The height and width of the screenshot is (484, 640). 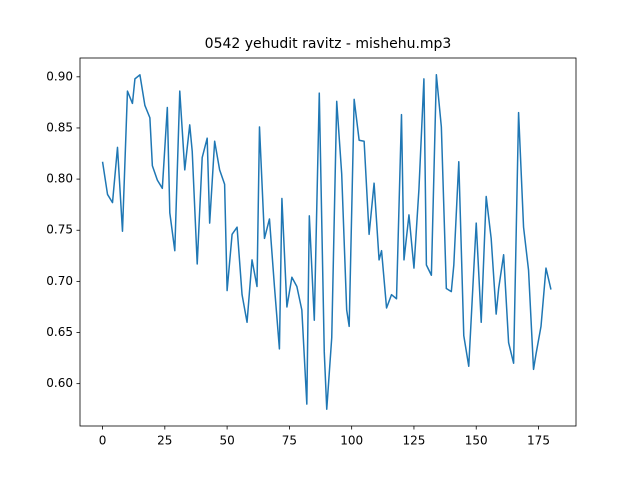 What do you see at coordinates (59, 179) in the screenshot?
I see `y-tick-label: 0.80` at bounding box center [59, 179].